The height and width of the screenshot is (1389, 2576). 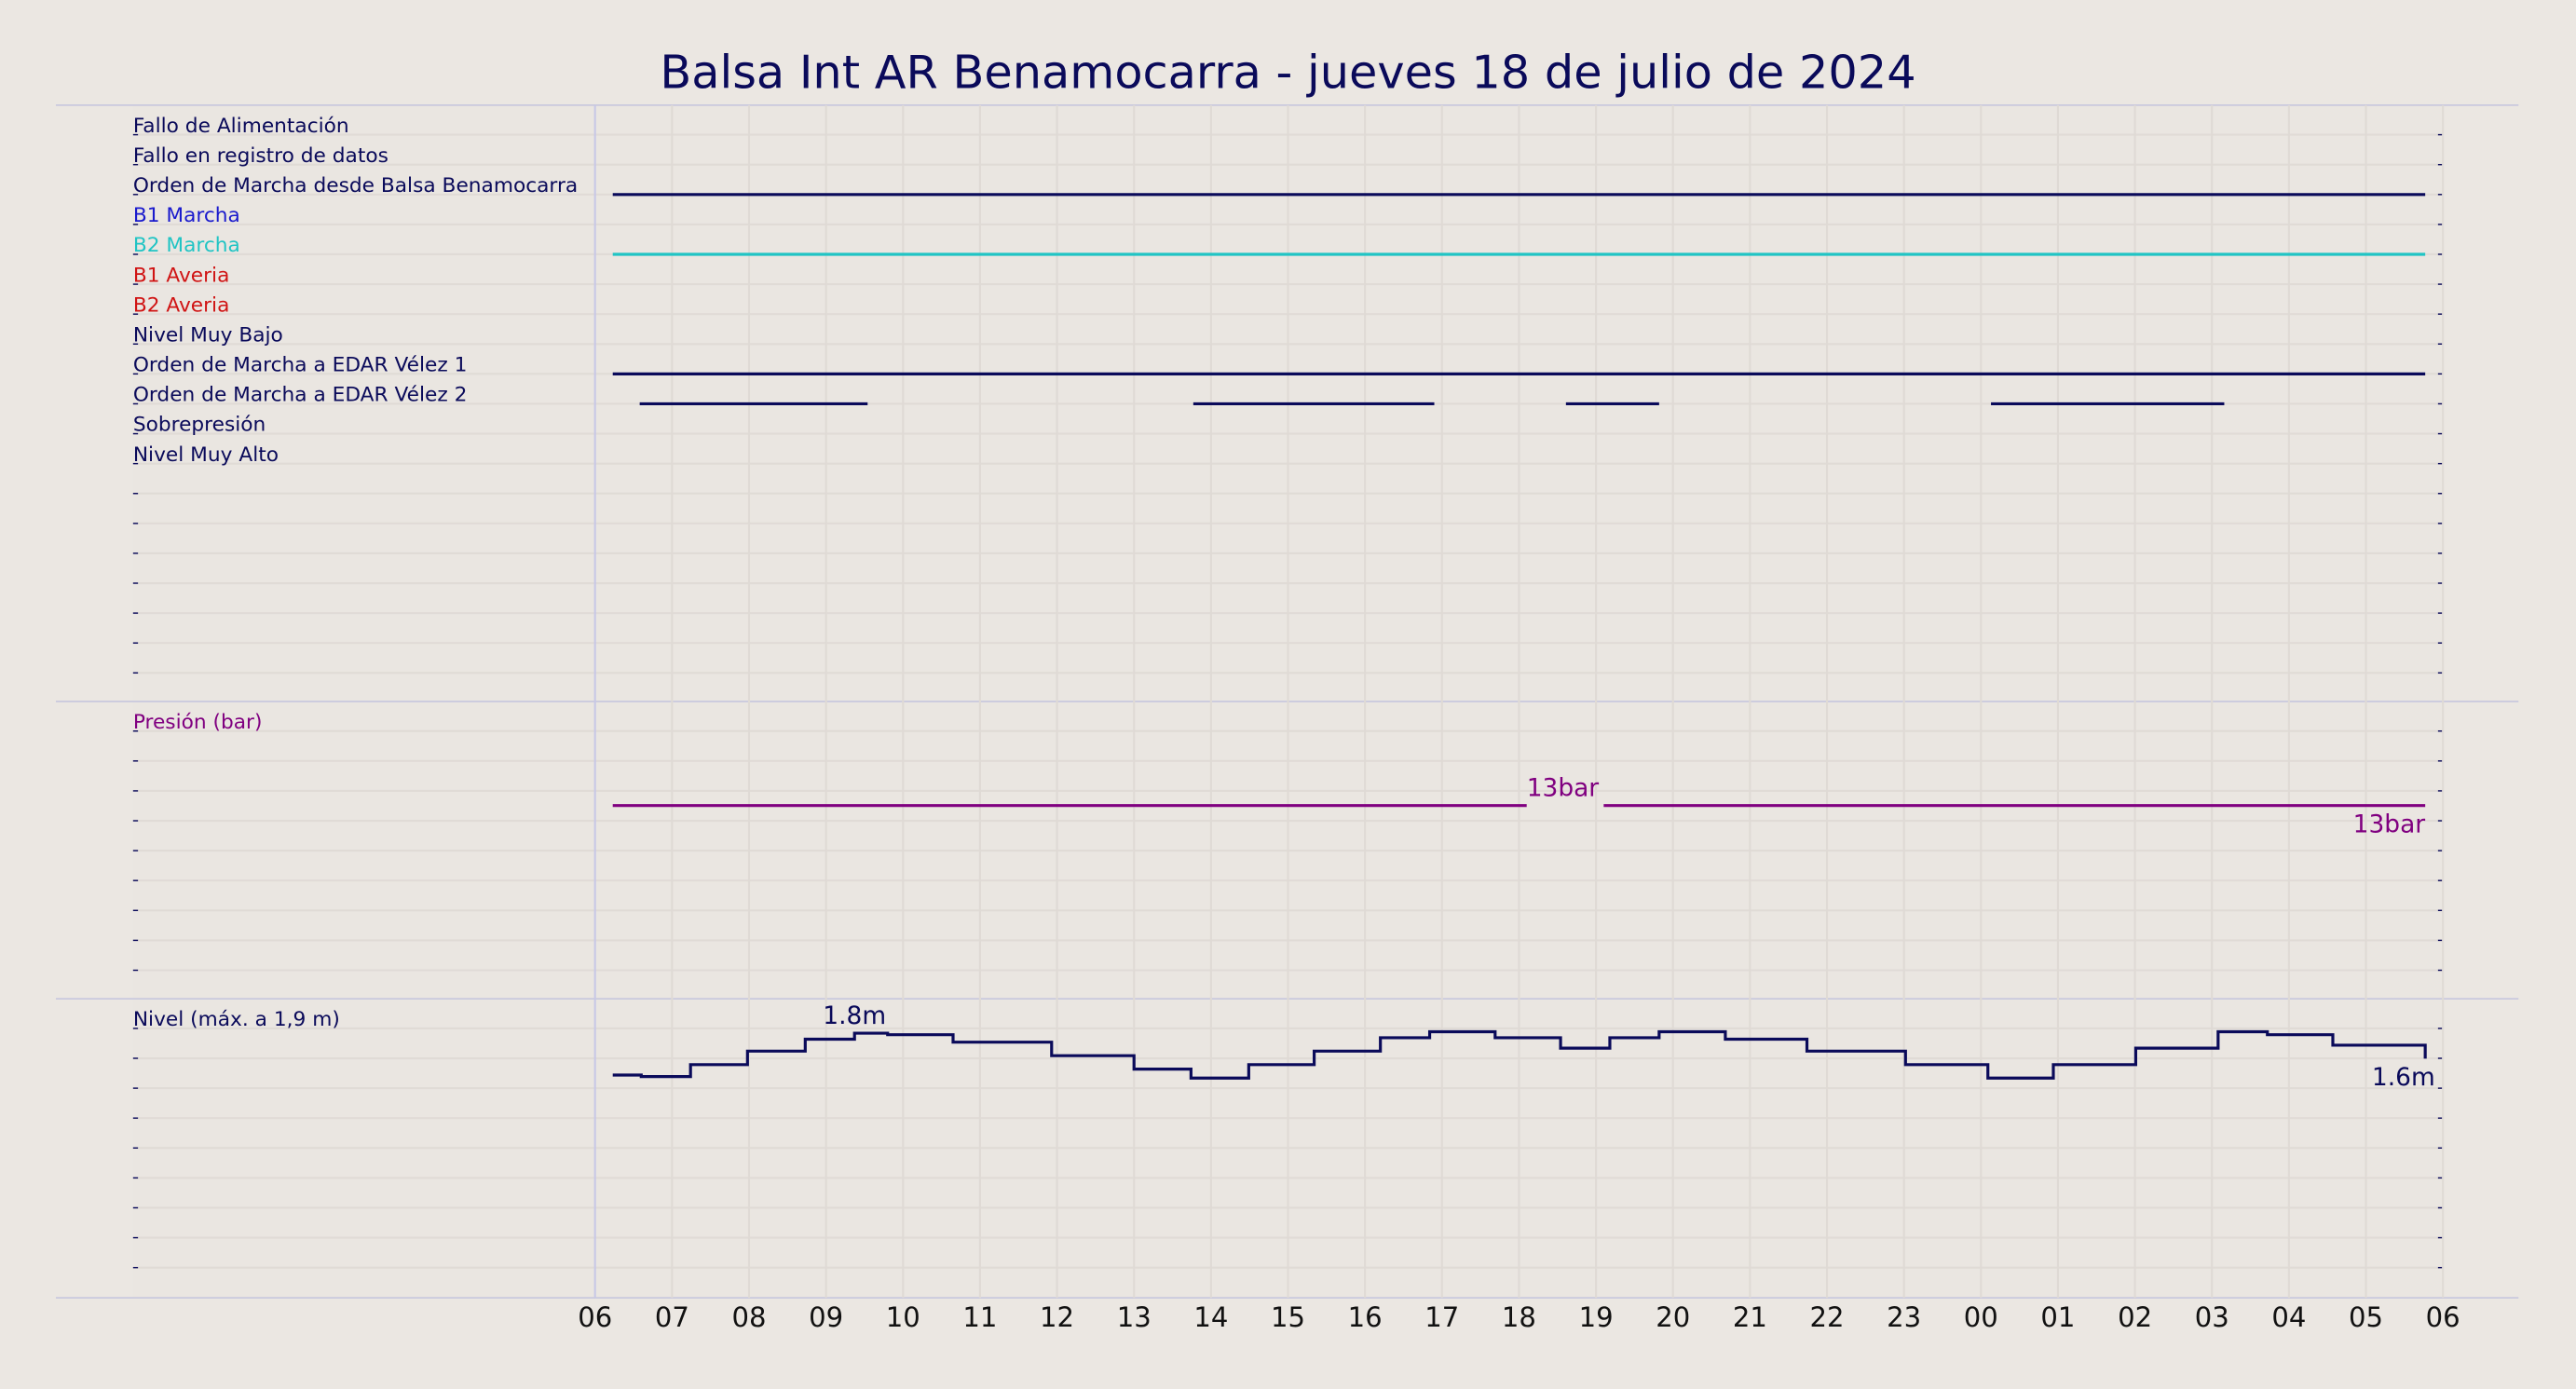 I want to click on x-tick-label: 07, so click(x=672, y=1317).